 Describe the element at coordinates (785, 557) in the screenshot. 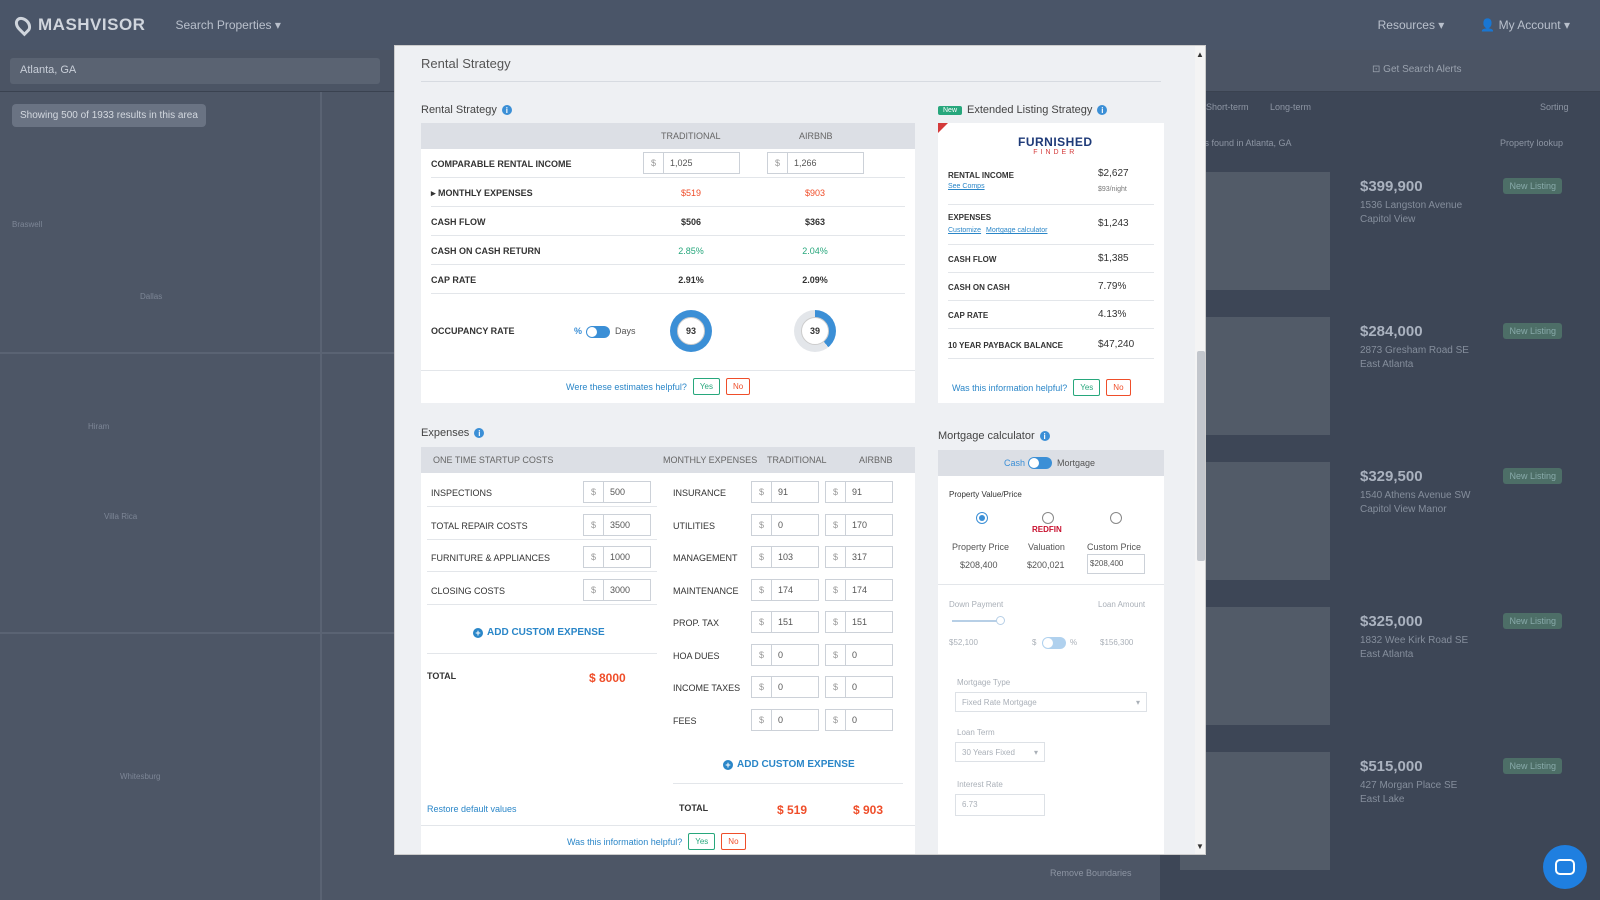

I see `monthly-traditional-input: $103` at that location.